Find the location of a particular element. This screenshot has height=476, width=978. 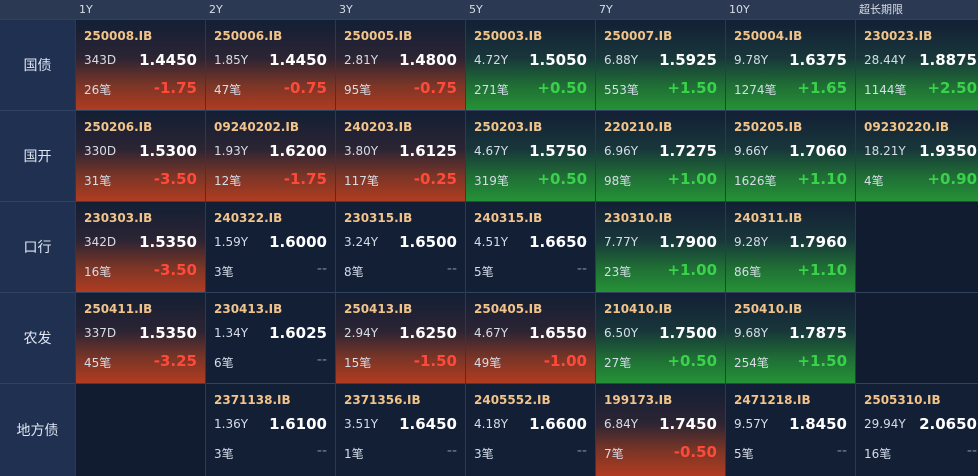

column-header-4: 7Y is located at coordinates (660, 9).